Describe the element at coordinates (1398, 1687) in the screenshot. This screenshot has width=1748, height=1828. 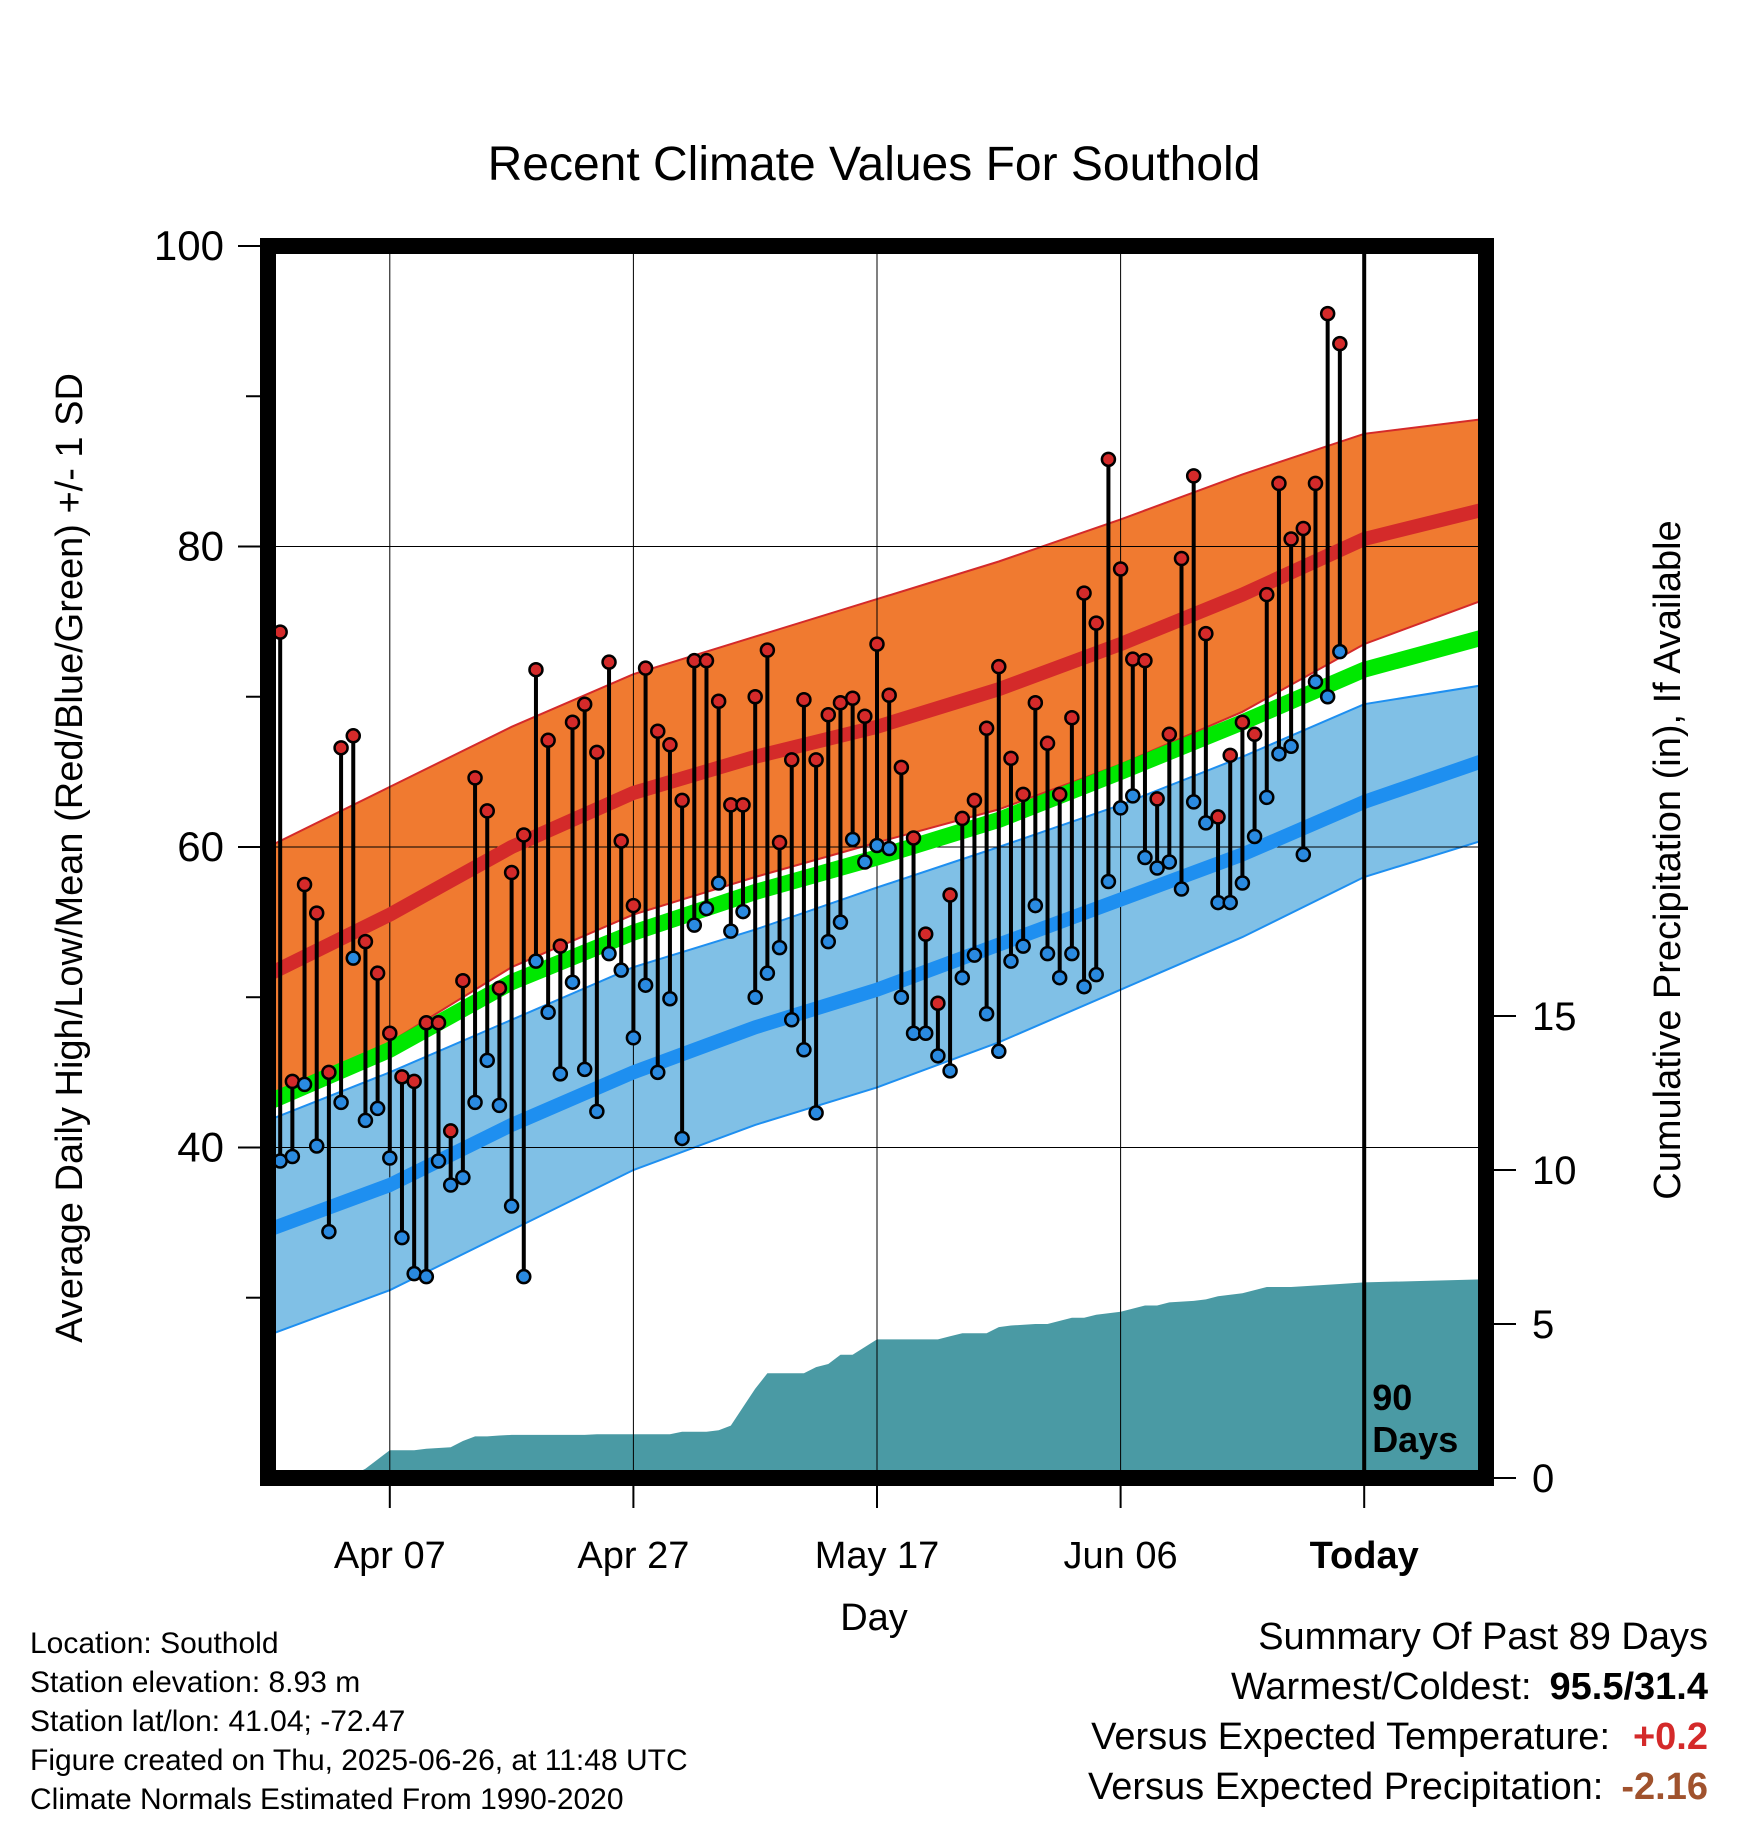
I see `warm-cold-row: Warmest/Coldest: 95.5/31.4` at that location.